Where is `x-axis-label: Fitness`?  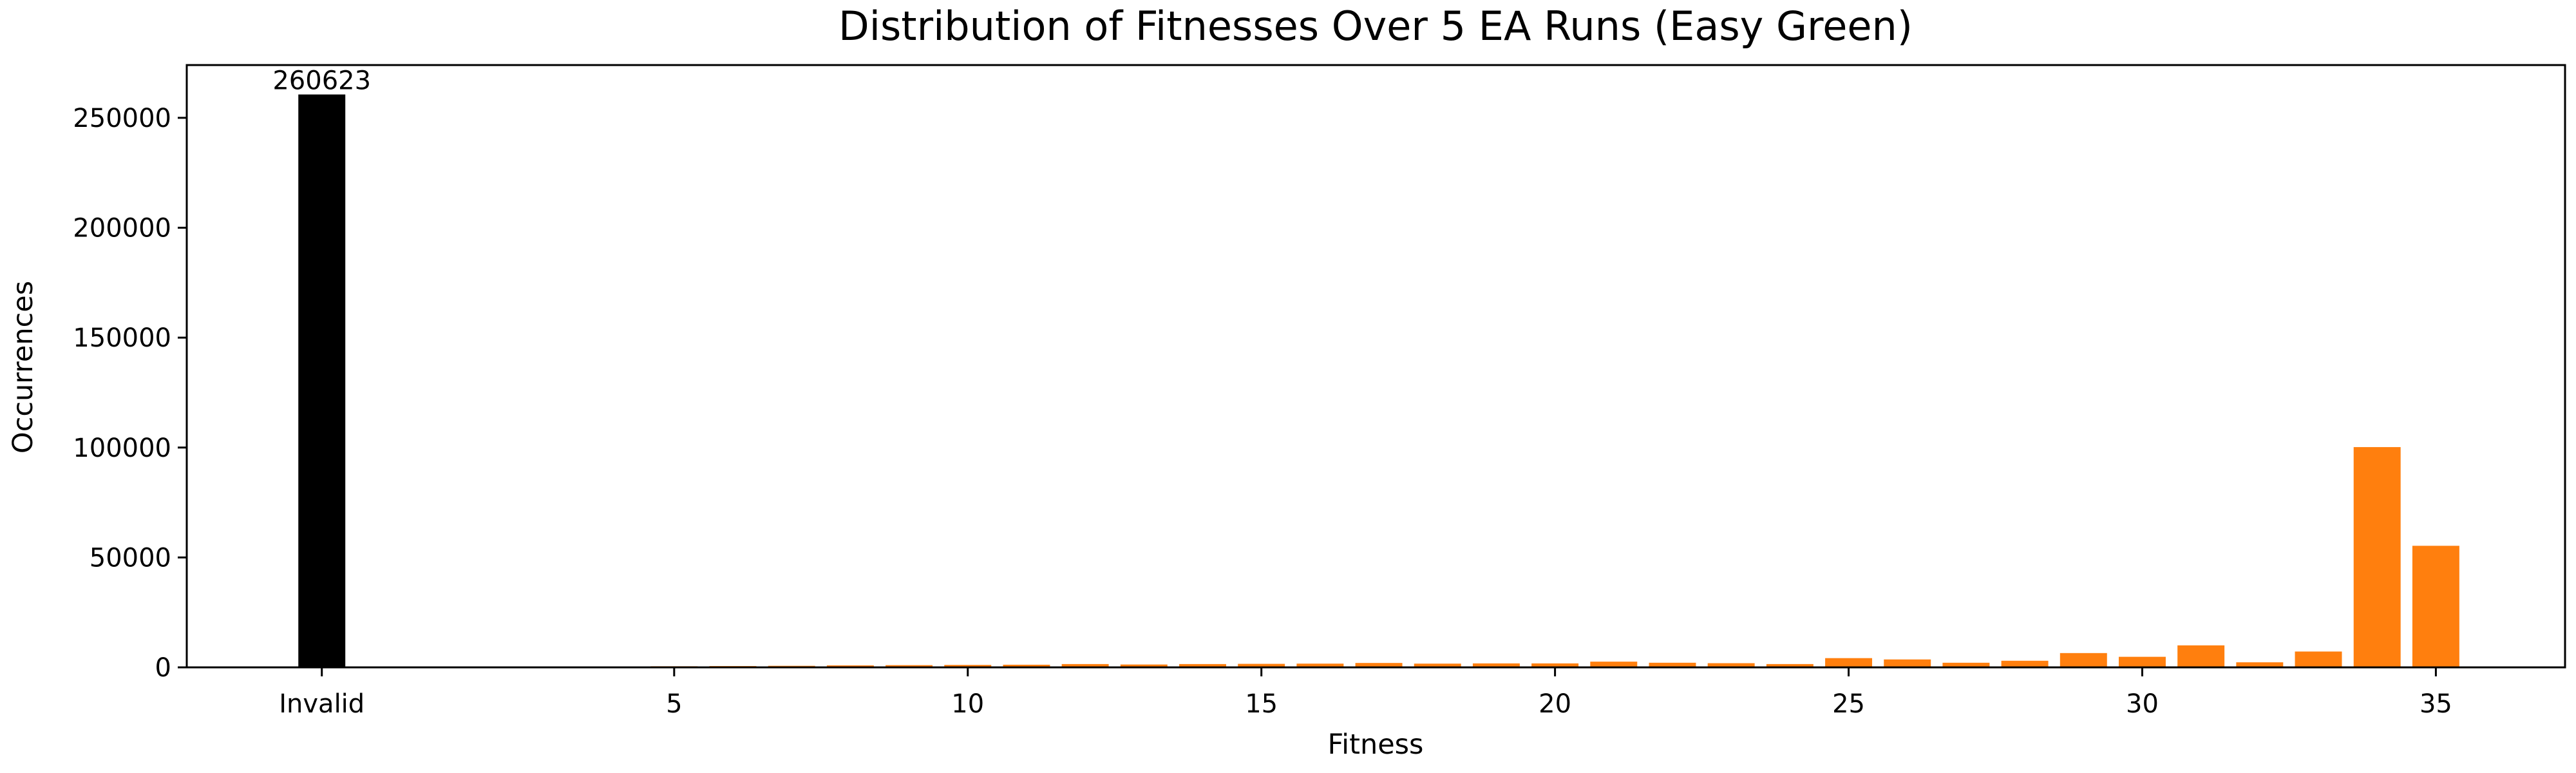
x-axis-label: Fitness is located at coordinates (1376, 745).